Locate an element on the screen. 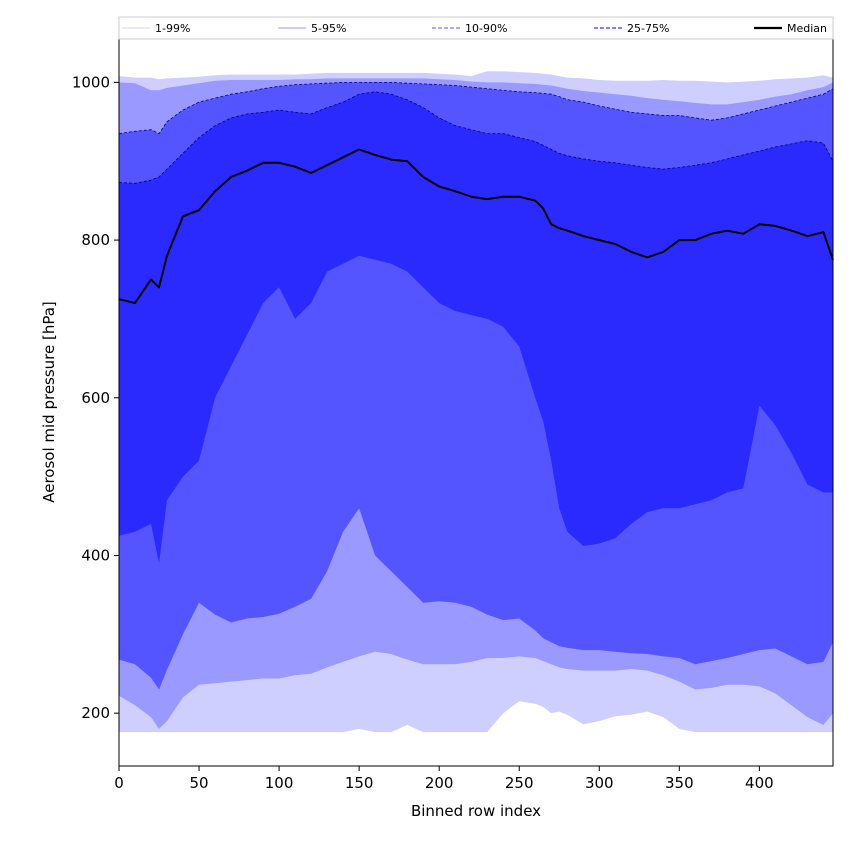 This screenshot has width=850, height=850. y-axis: 200 400 600 800 1000 is located at coordinates (95, 397).